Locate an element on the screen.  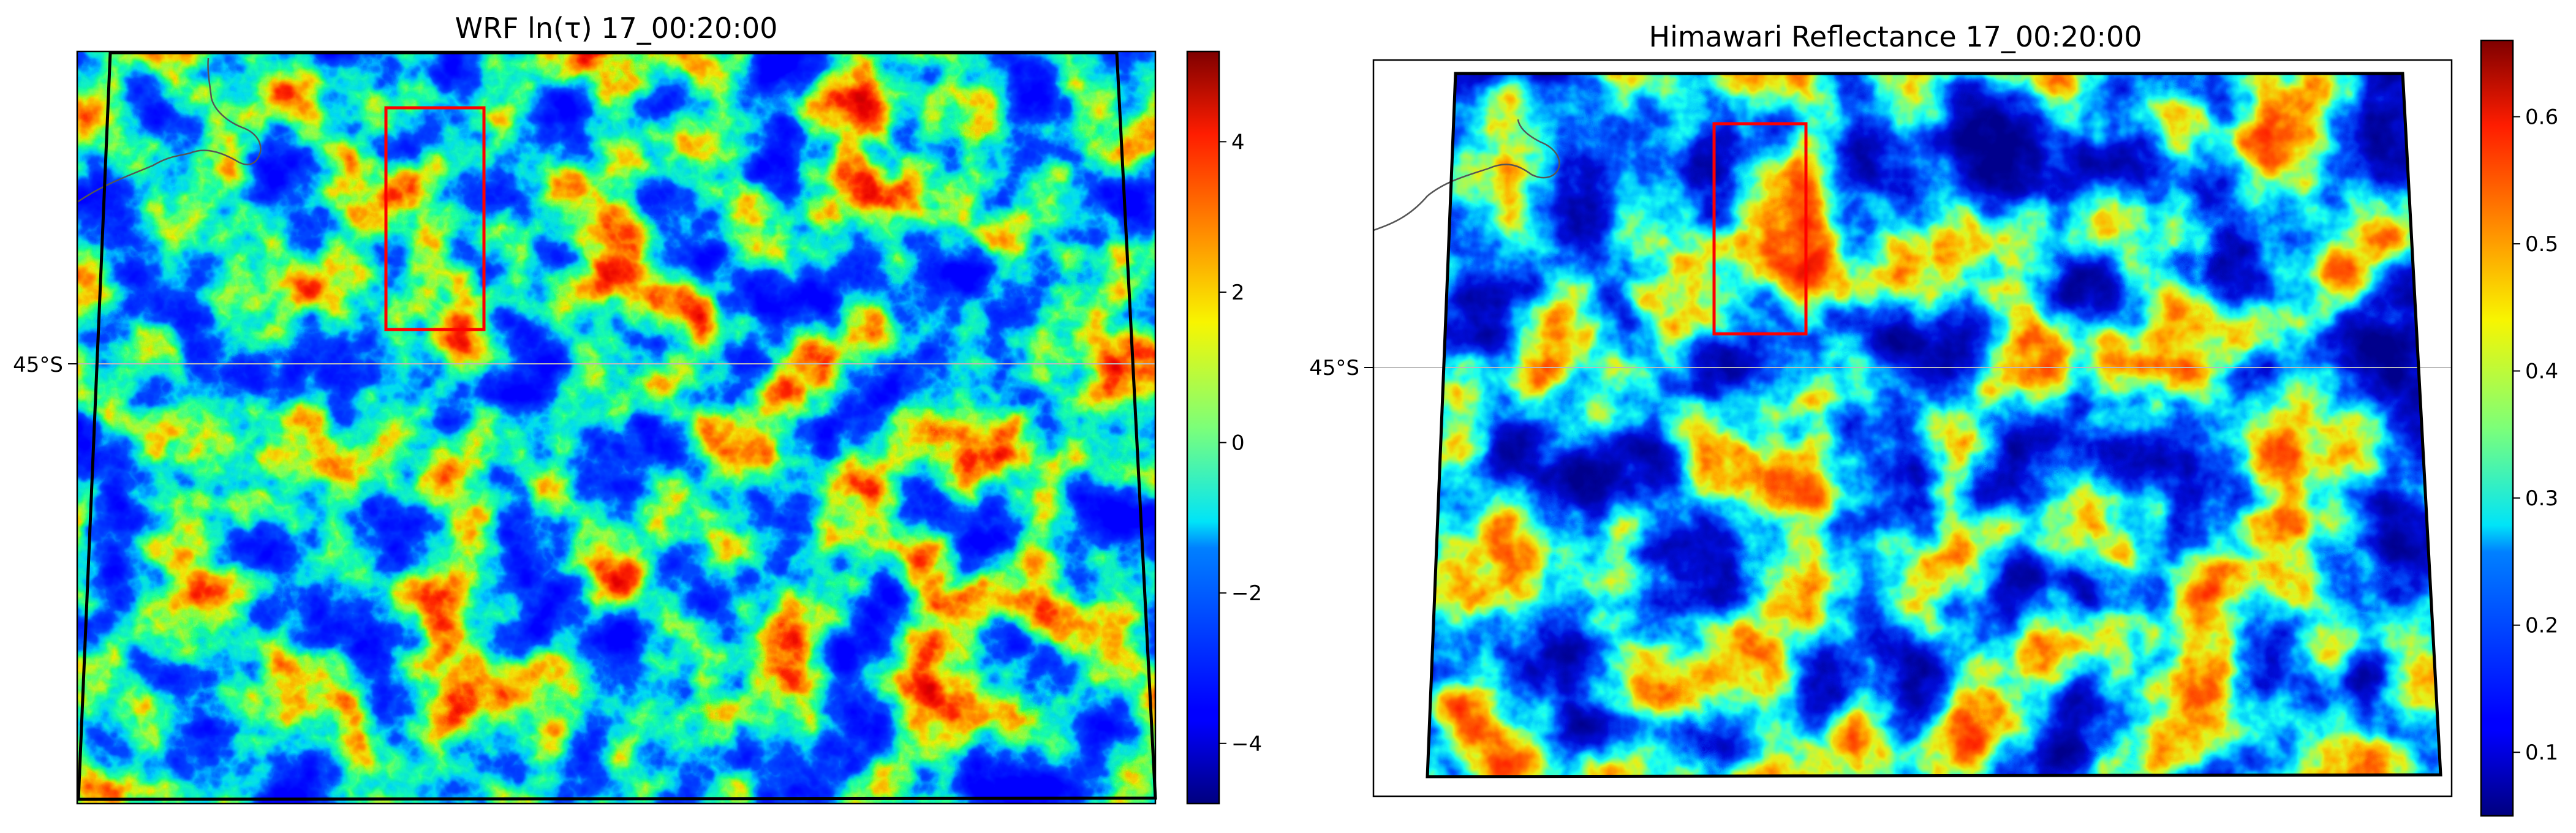
colorbar-tick-label: −2 is located at coordinates (1246, 593).